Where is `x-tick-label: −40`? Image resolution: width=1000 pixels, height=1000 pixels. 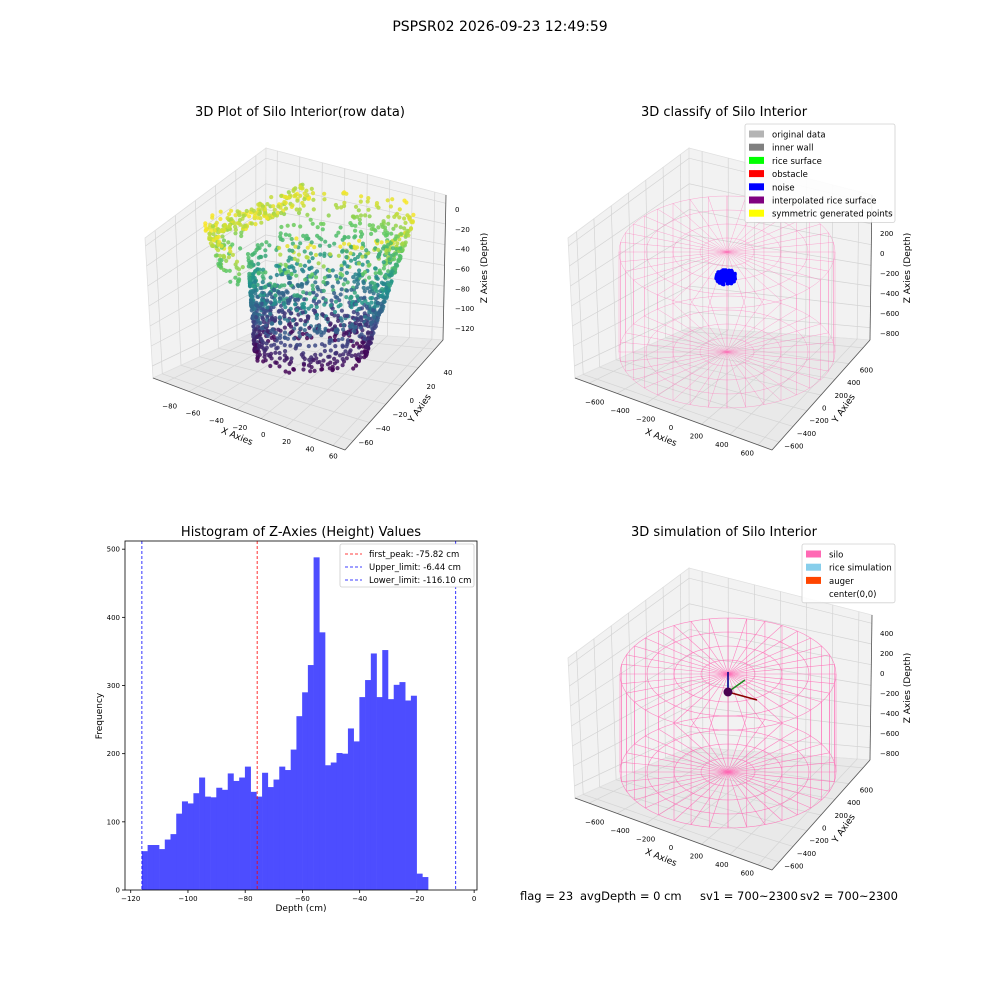
x-tick-label: −40 is located at coordinates (216, 421).